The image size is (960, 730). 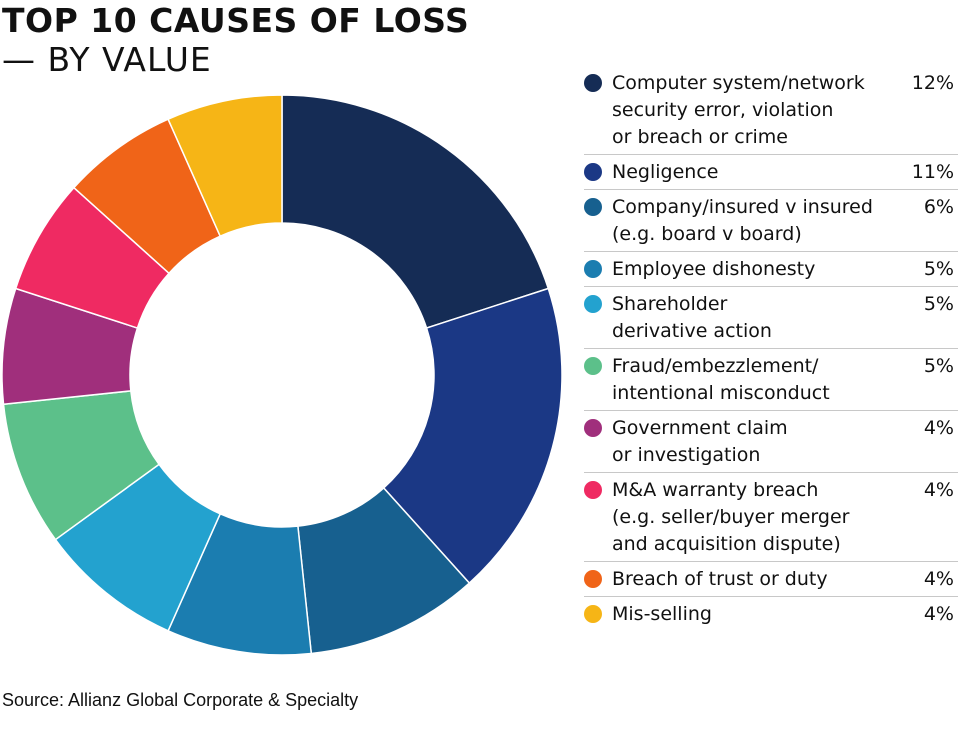 I want to click on legend-item: Government claim or investigation 4%, so click(x=771, y=442).